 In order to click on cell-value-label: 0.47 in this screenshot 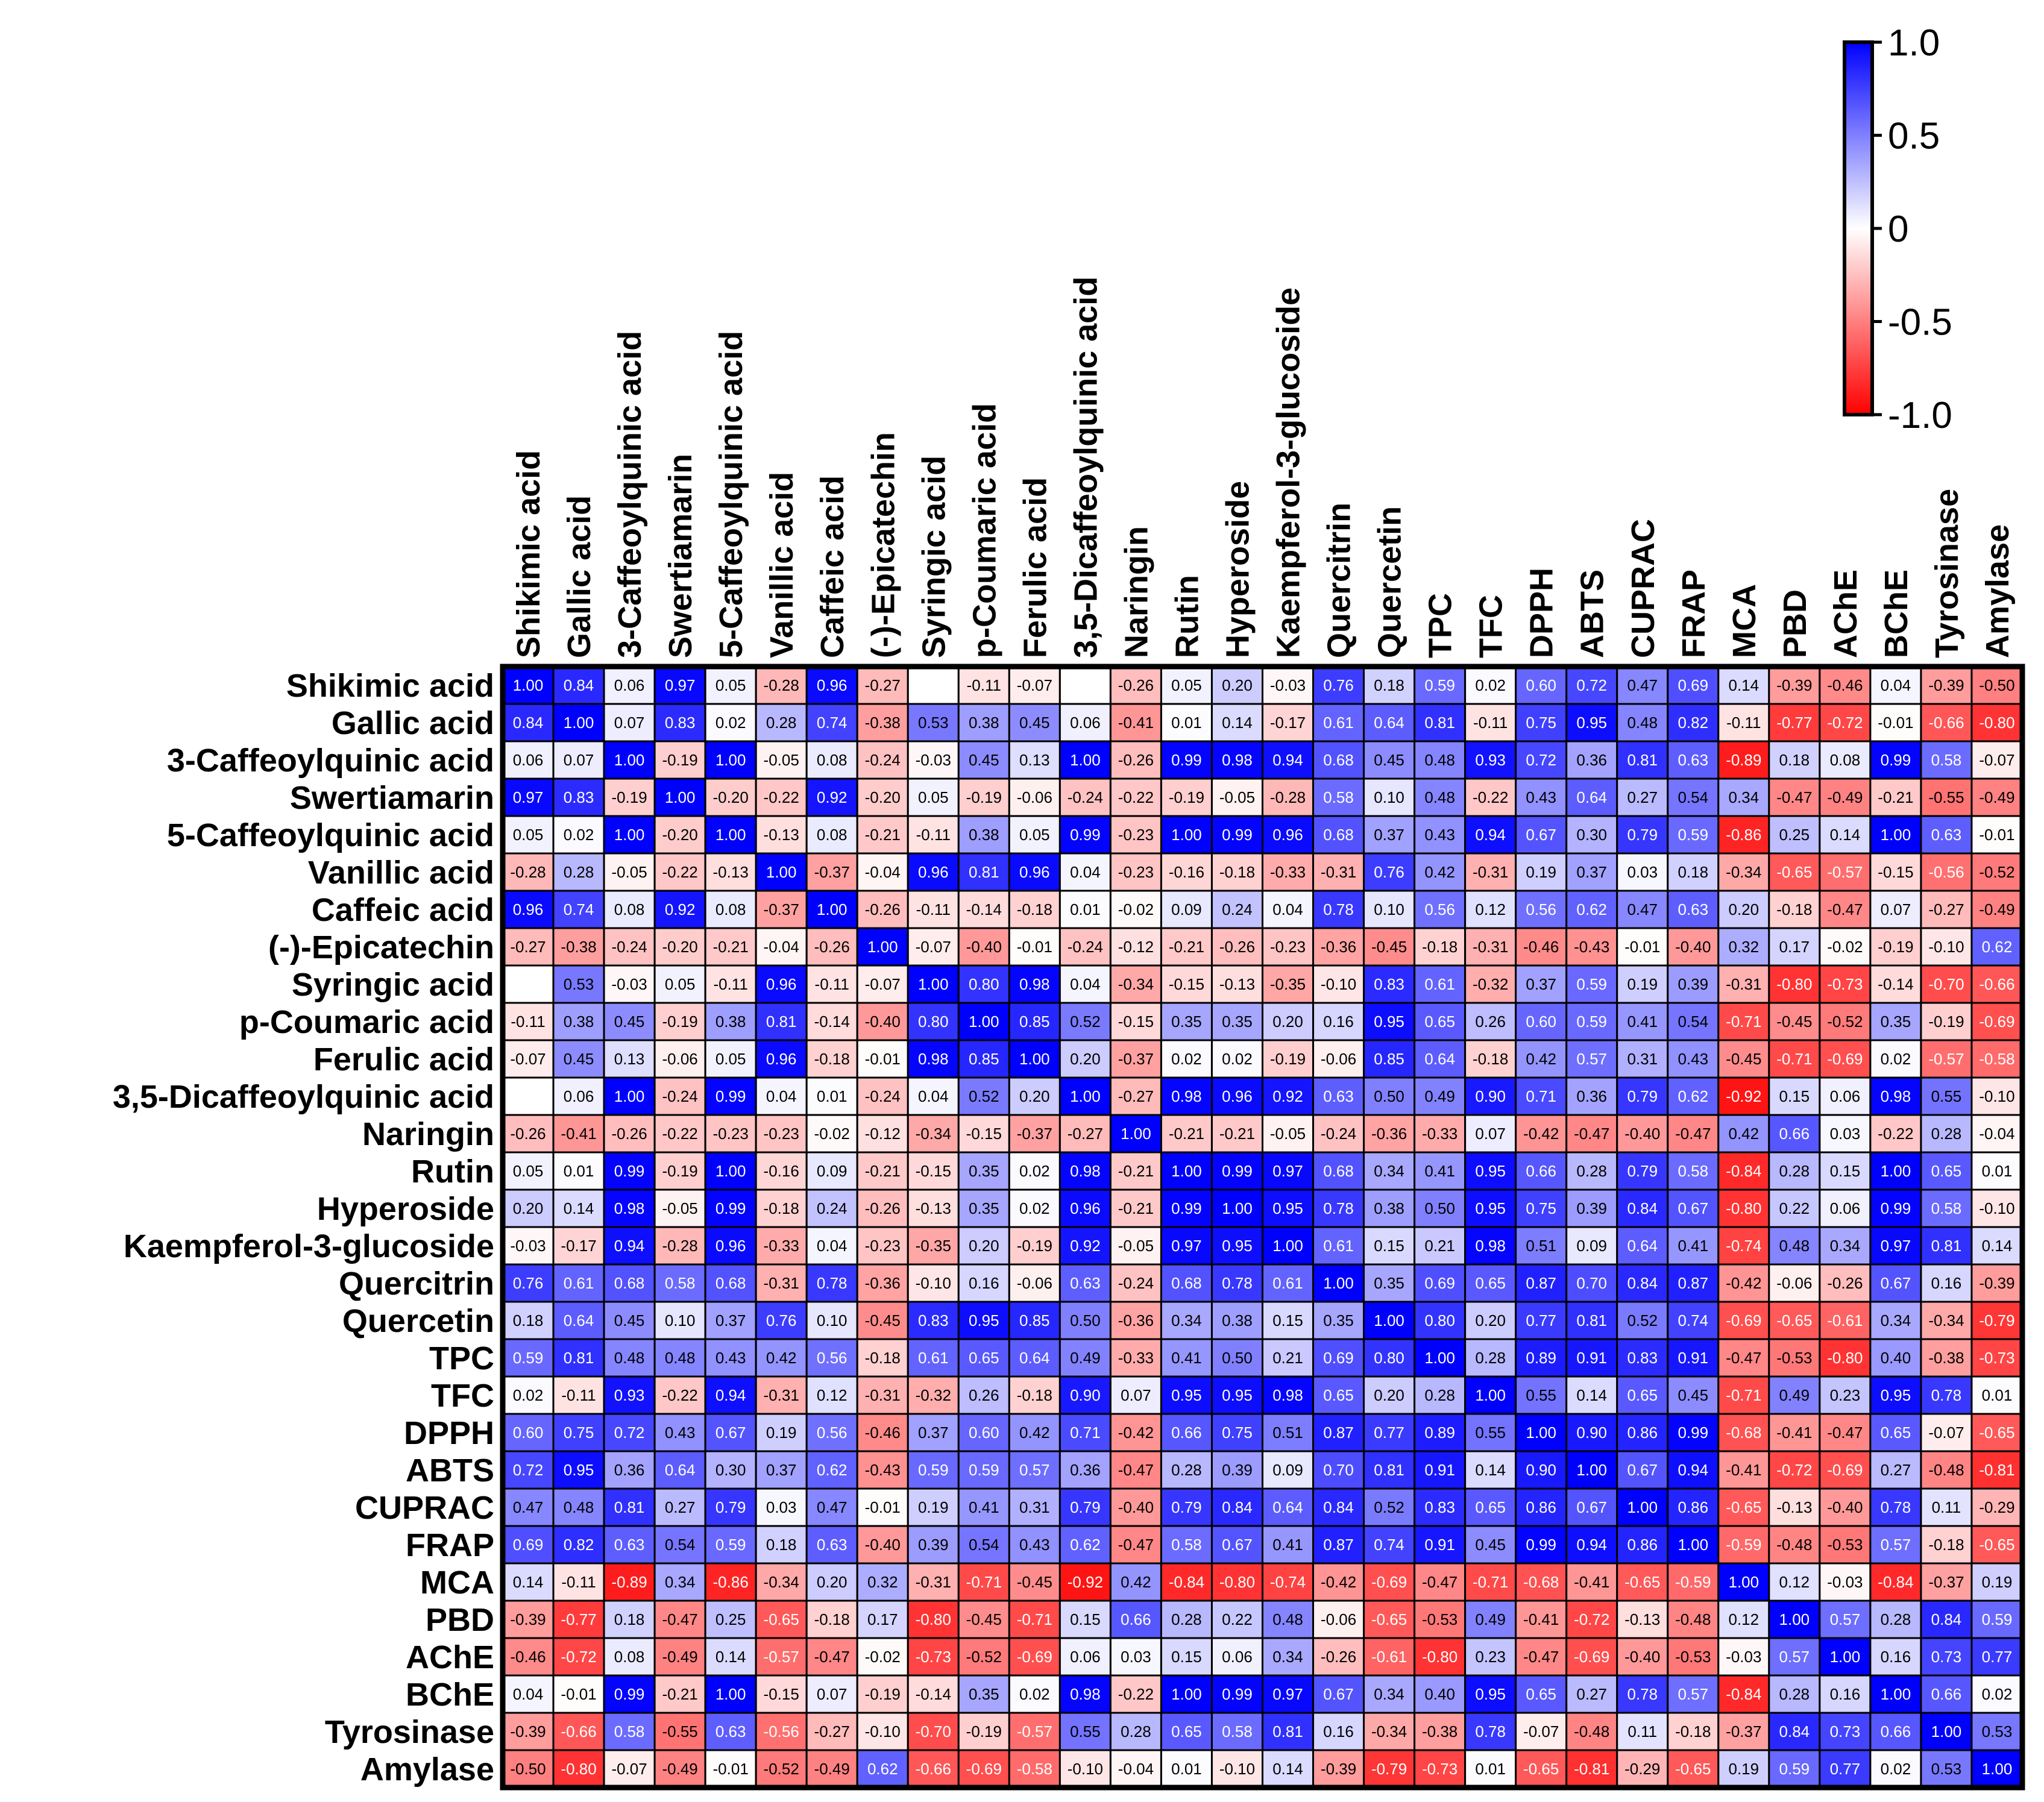, I will do `click(1642, 685)`.